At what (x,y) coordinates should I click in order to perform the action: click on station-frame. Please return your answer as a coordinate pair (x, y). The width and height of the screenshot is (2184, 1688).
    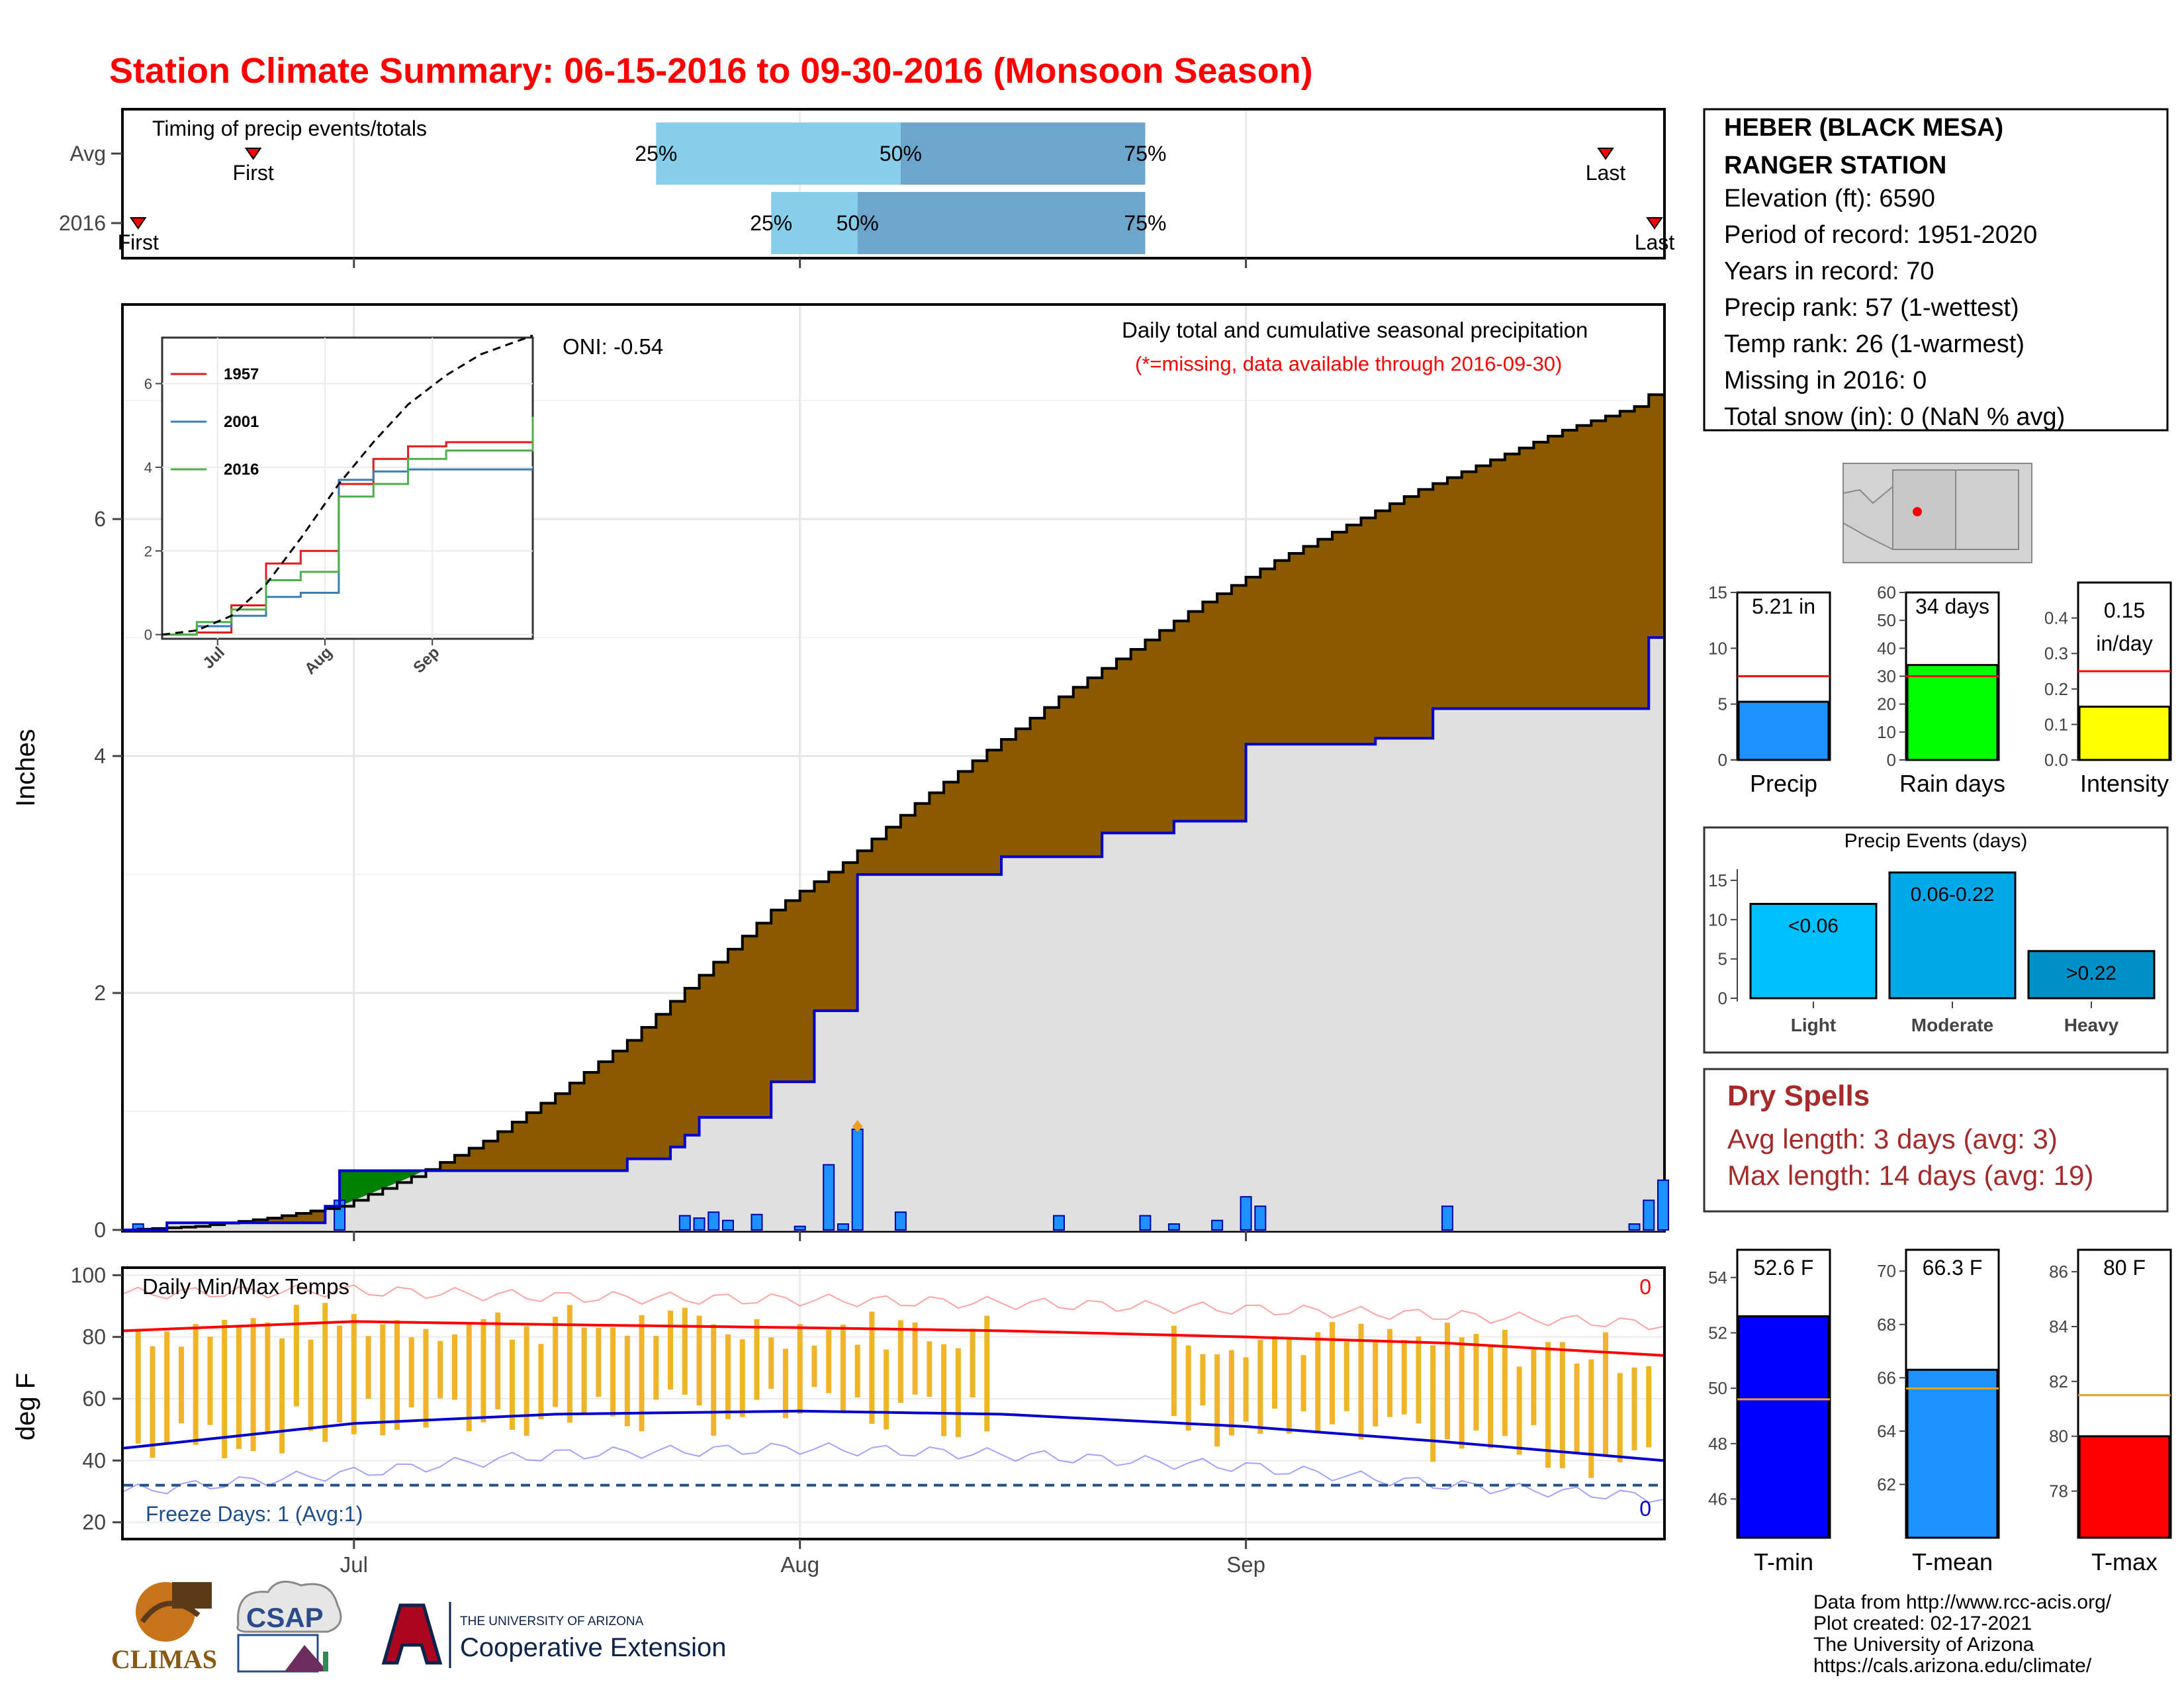
    Looking at the image, I should click on (1936, 270).